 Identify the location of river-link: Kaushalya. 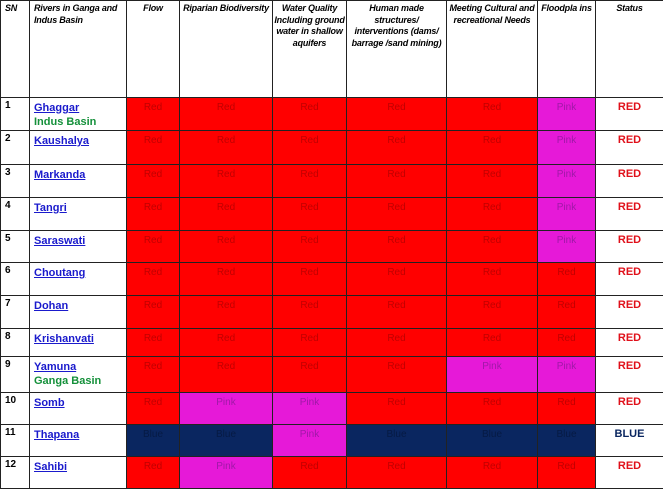
(62, 141).